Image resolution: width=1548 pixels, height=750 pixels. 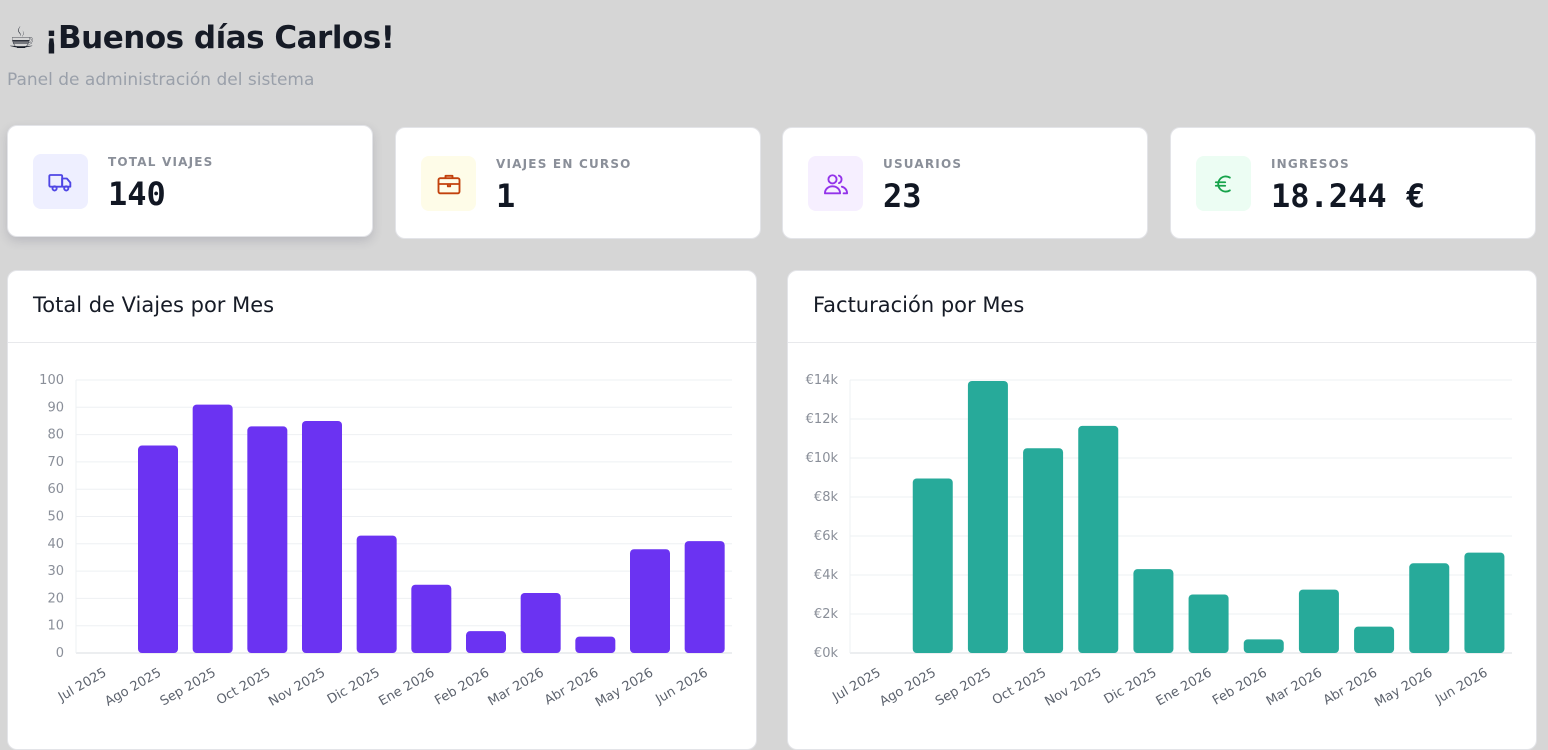 I want to click on stat-card-ingresos: INGRESOS 18.244 €, so click(x=1353, y=183).